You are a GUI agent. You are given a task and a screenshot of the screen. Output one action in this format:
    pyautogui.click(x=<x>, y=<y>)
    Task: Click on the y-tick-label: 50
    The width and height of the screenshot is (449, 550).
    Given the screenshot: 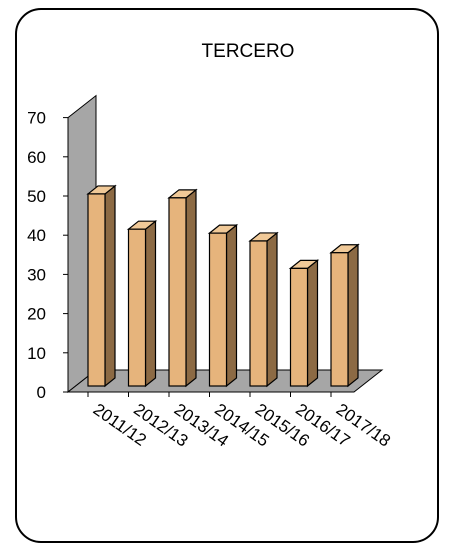 What is the action you would take?
    pyautogui.click(x=36, y=196)
    